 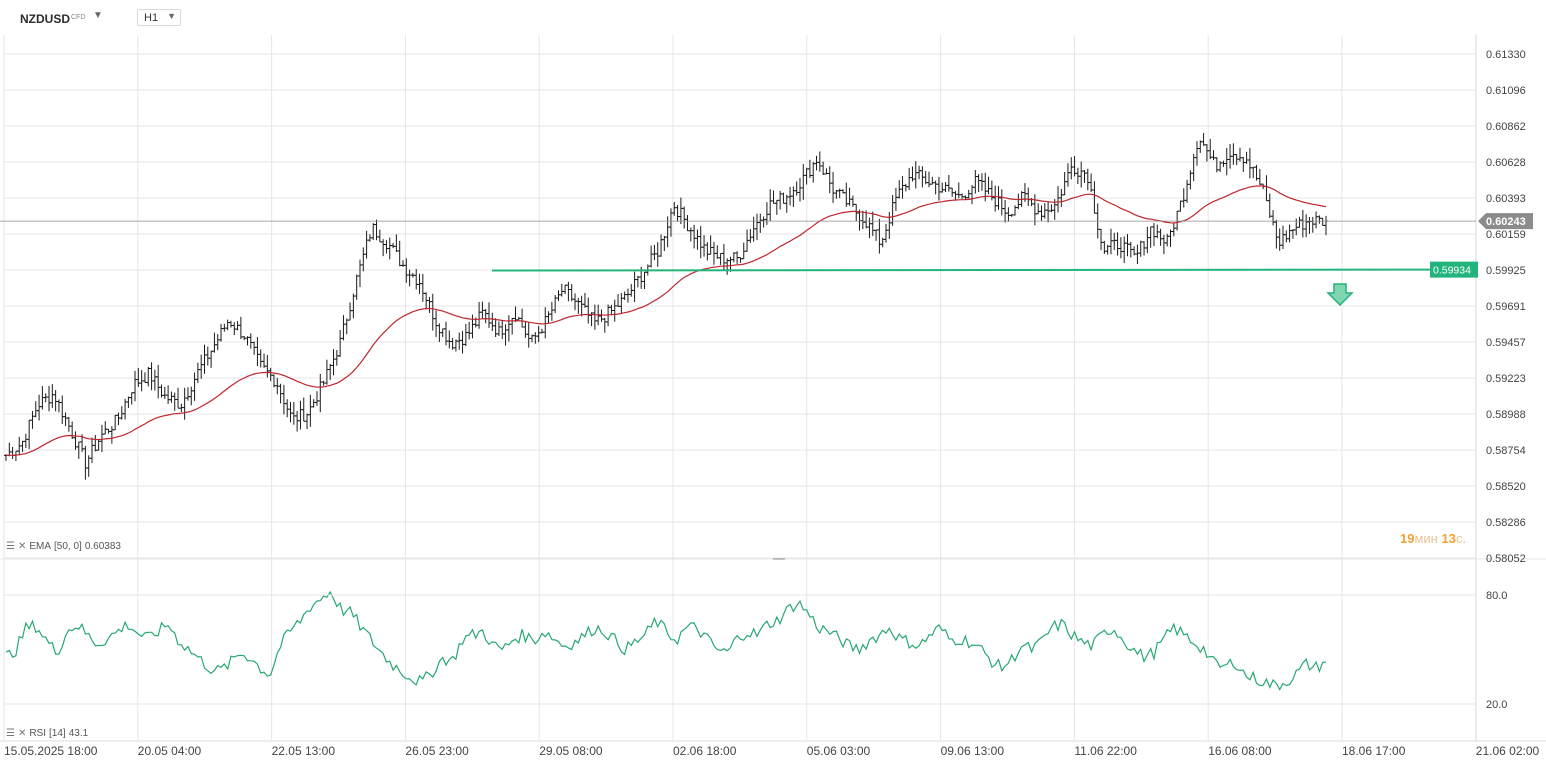 What do you see at coordinates (1340, 295) in the screenshot?
I see `arrow-down-icon` at bounding box center [1340, 295].